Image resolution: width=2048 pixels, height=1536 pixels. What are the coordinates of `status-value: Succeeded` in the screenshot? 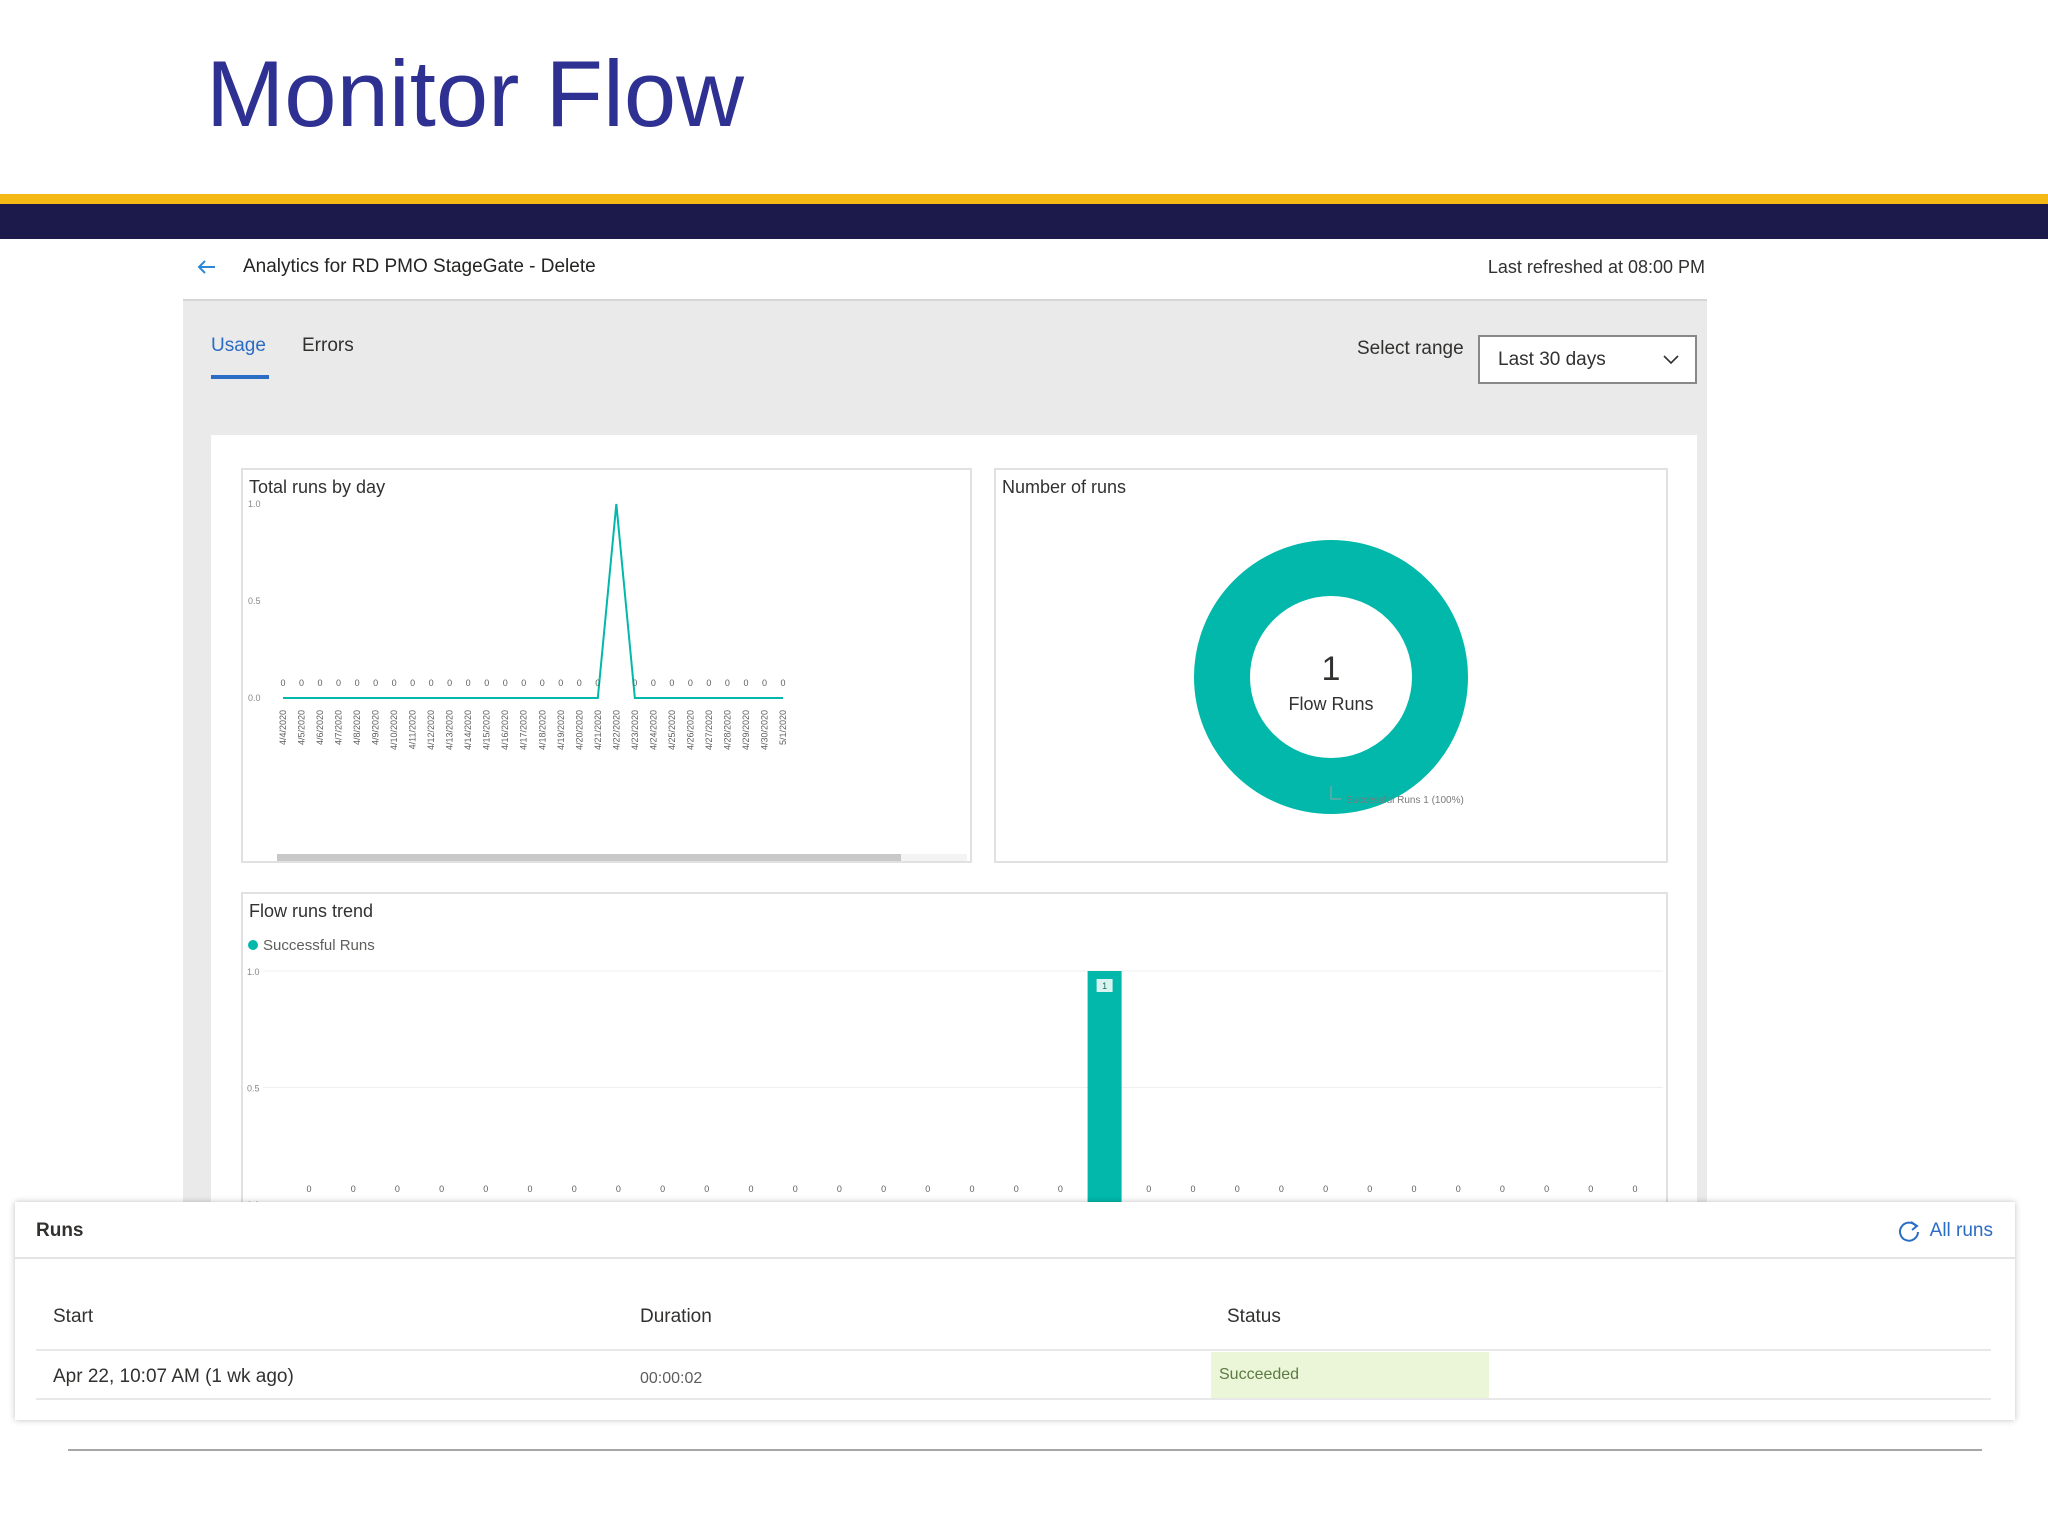 It's located at (1259, 1374).